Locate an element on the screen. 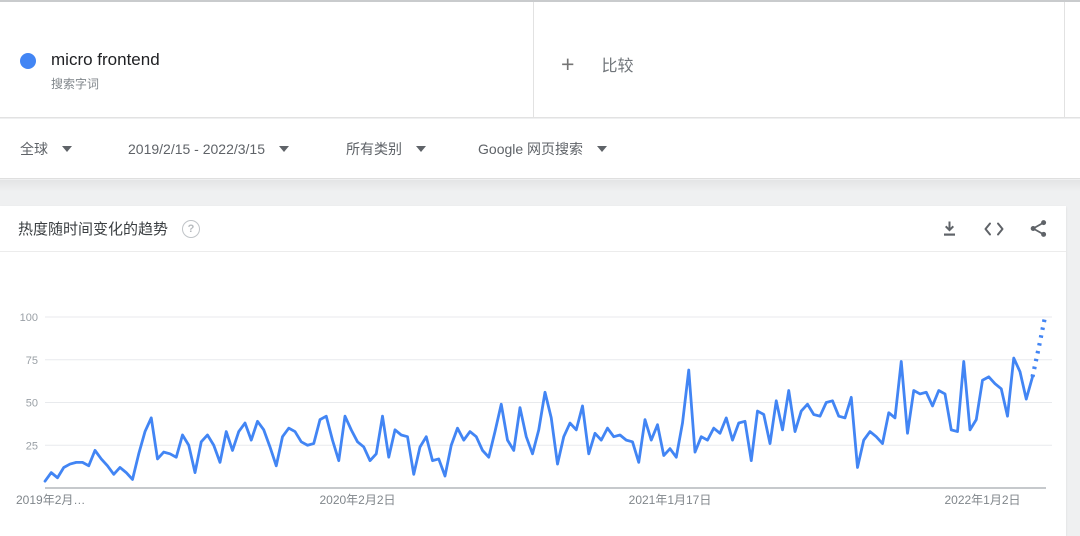  search-term-type-label: 搜索字词 is located at coordinates (75, 84).